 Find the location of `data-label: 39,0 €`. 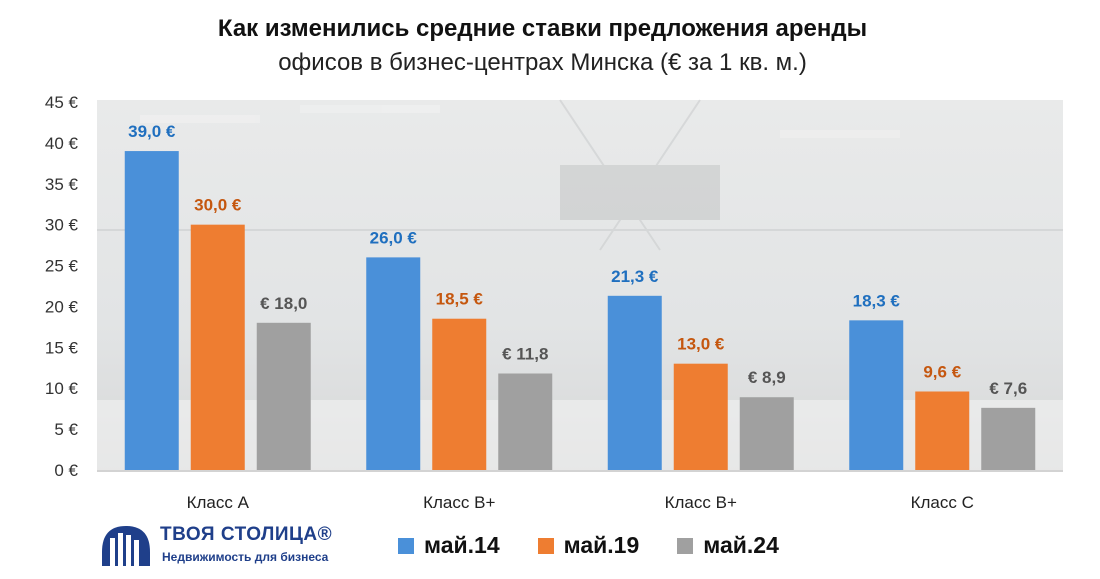

data-label: 39,0 € is located at coordinates (152, 131).